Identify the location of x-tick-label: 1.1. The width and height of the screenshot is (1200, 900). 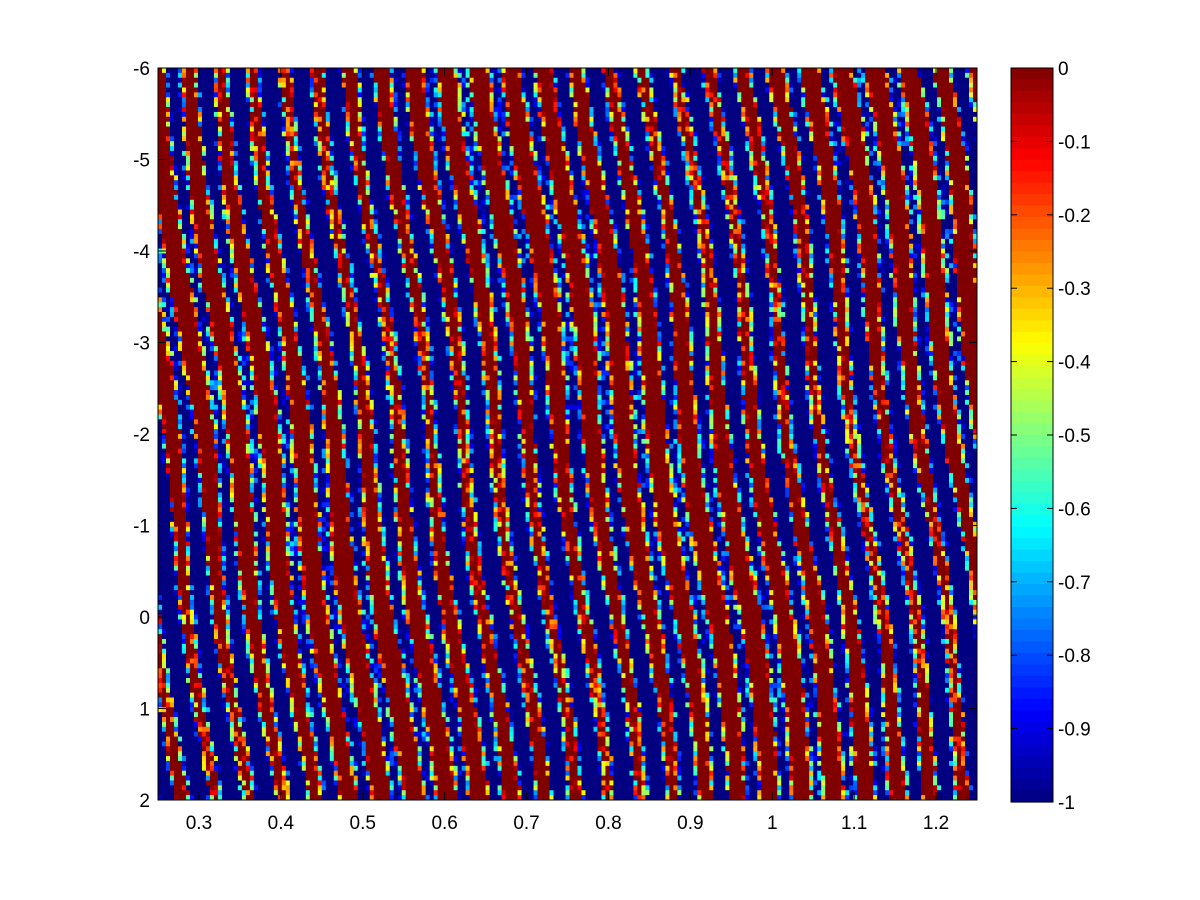
(854, 823).